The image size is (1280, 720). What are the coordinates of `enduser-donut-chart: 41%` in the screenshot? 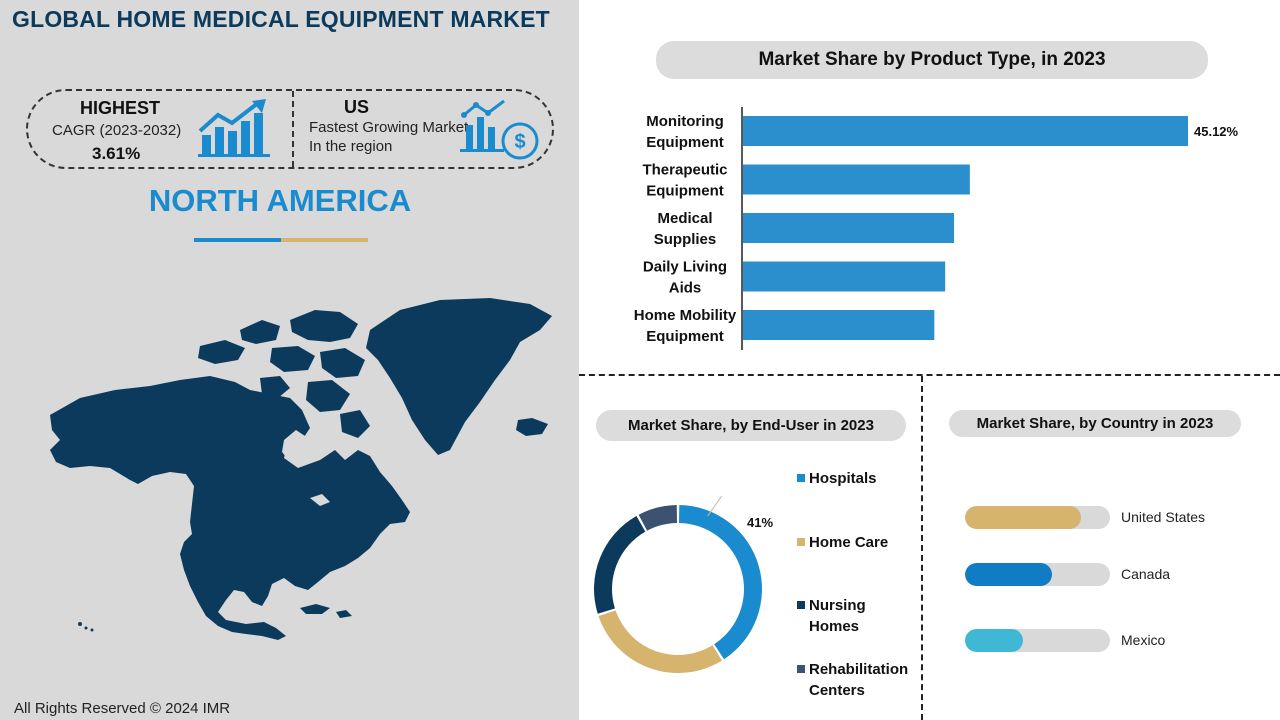 It's located at (683, 584).